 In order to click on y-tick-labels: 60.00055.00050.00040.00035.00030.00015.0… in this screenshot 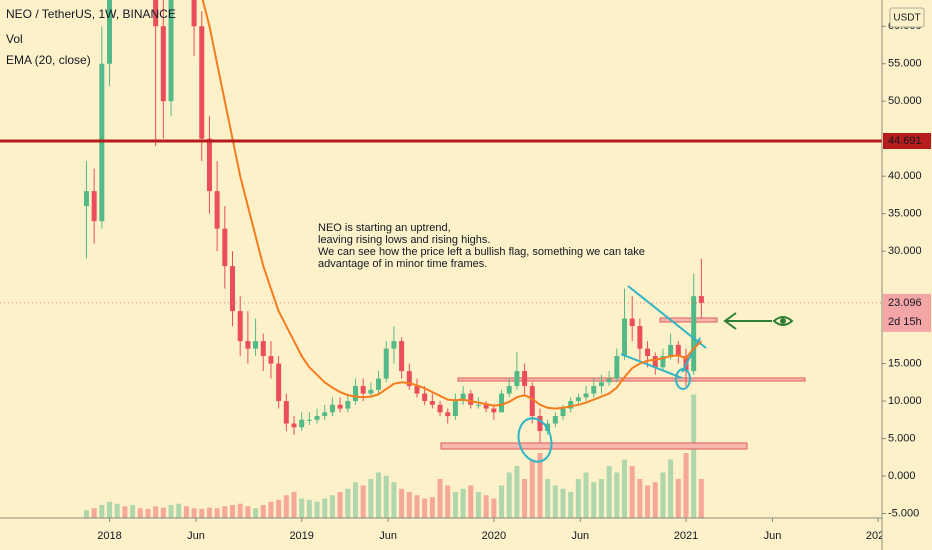, I will do `click(906, 269)`.